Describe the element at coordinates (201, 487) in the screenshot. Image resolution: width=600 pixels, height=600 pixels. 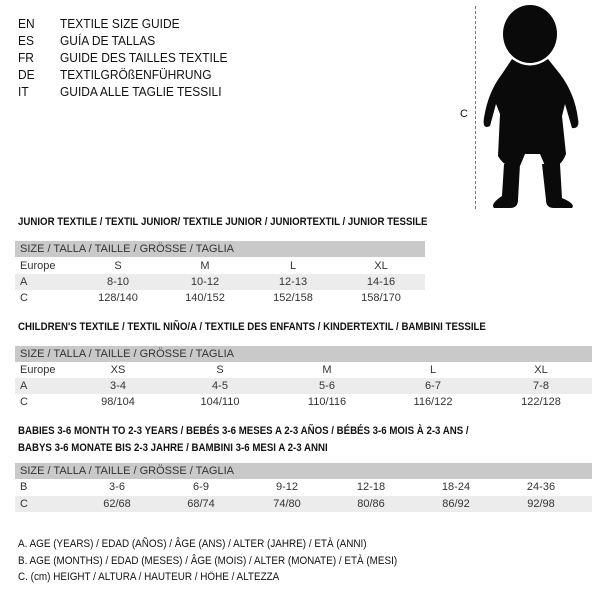
I see `cell: 6-9` at that location.